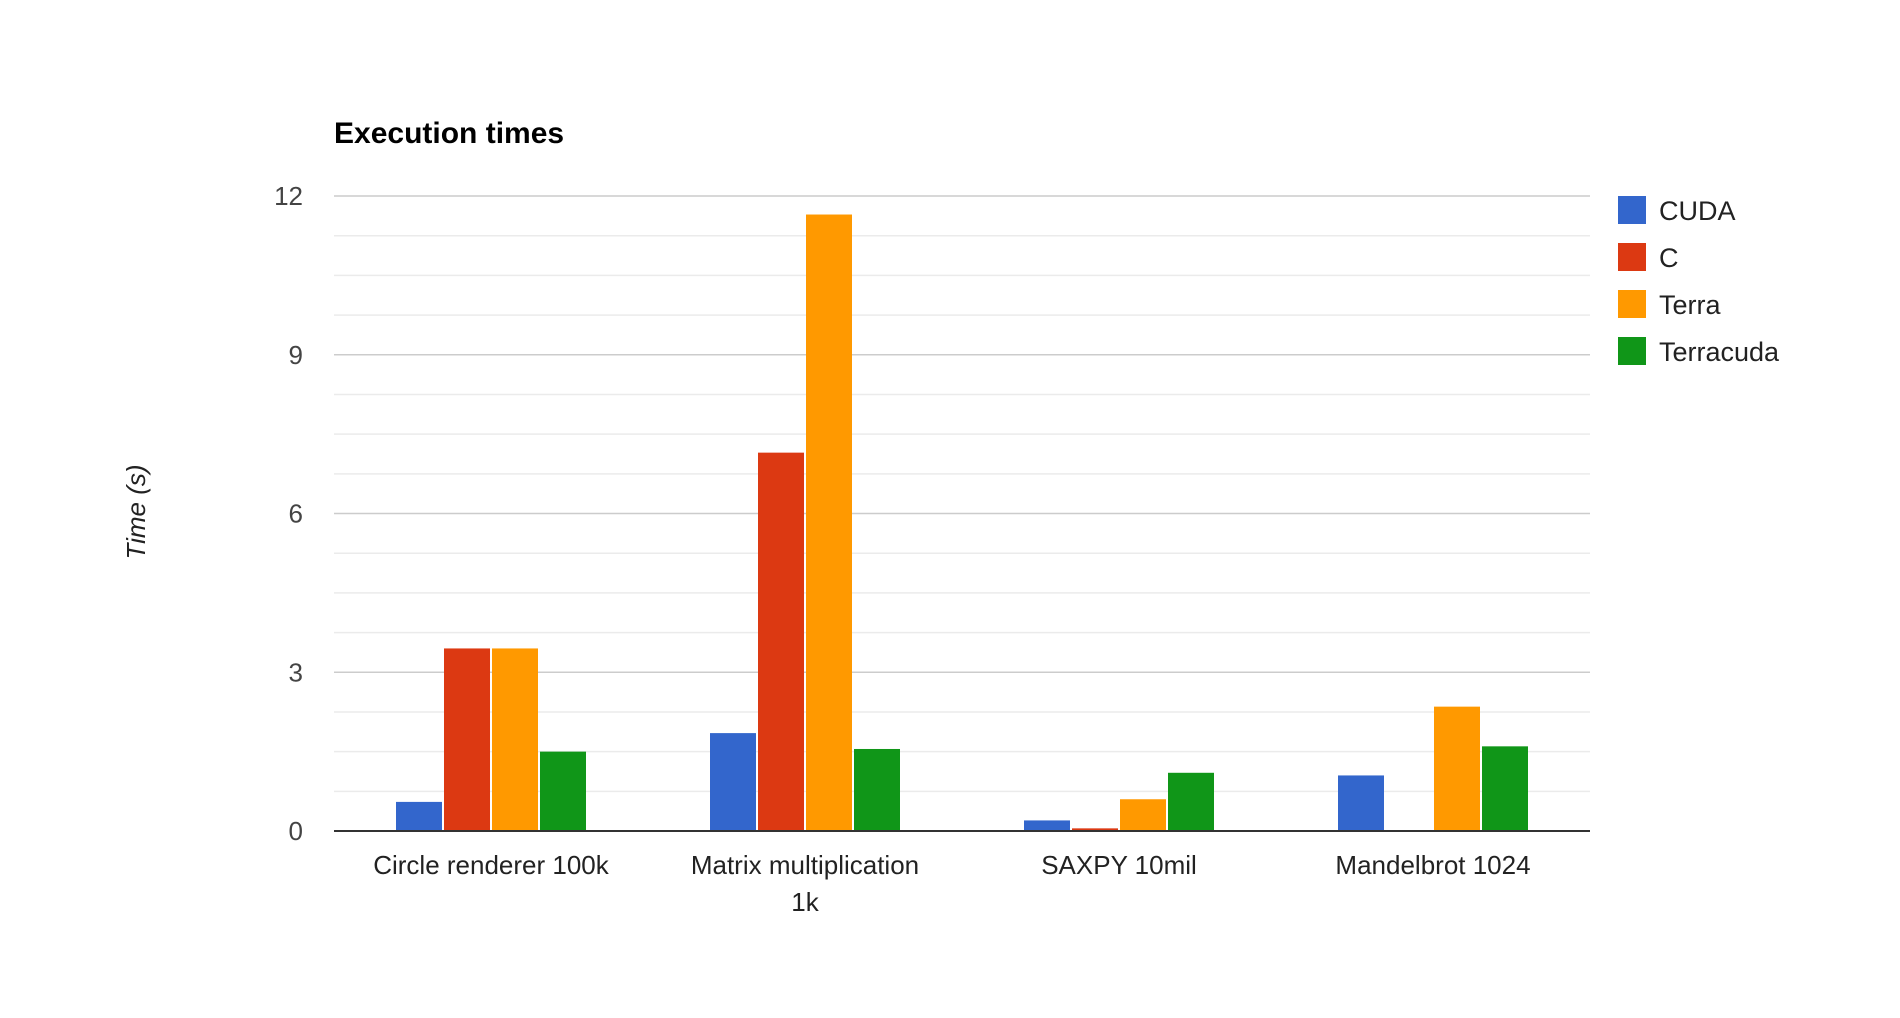 The image size is (1900, 1018). What do you see at coordinates (296, 514) in the screenshot?
I see `y-tick-label: 6` at bounding box center [296, 514].